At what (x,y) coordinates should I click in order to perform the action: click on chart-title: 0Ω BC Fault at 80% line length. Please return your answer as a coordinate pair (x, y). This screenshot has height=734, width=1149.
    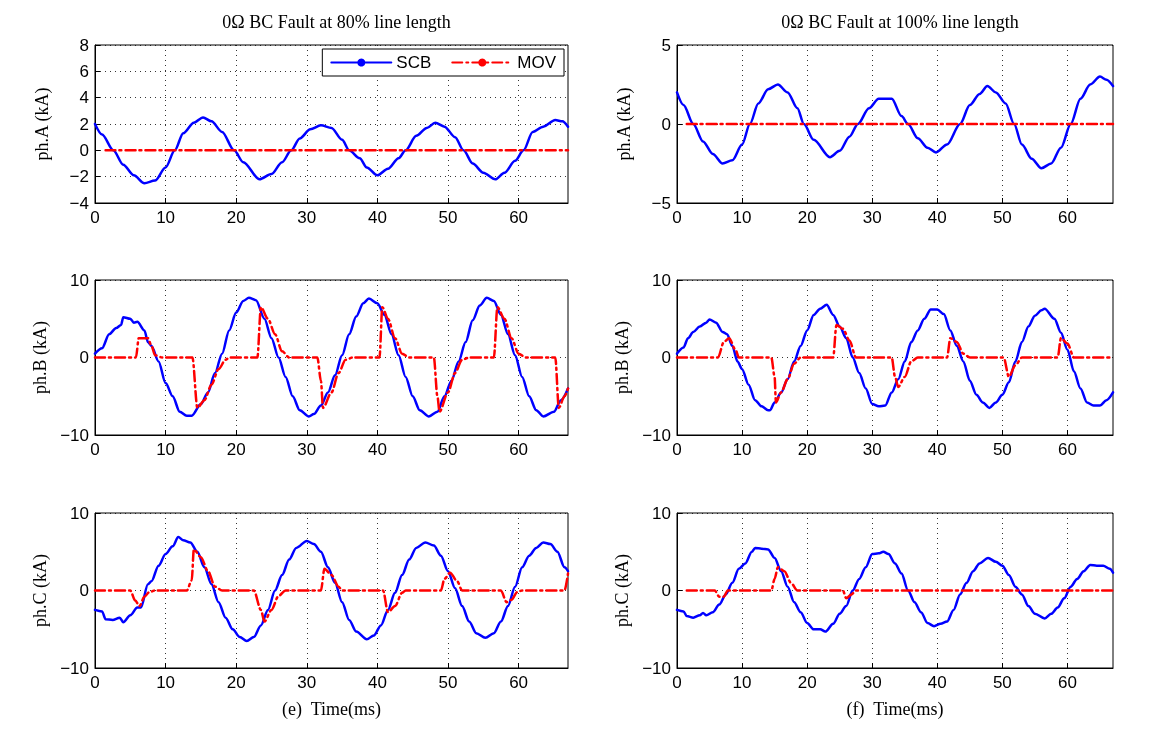
    Looking at the image, I should click on (336, 22).